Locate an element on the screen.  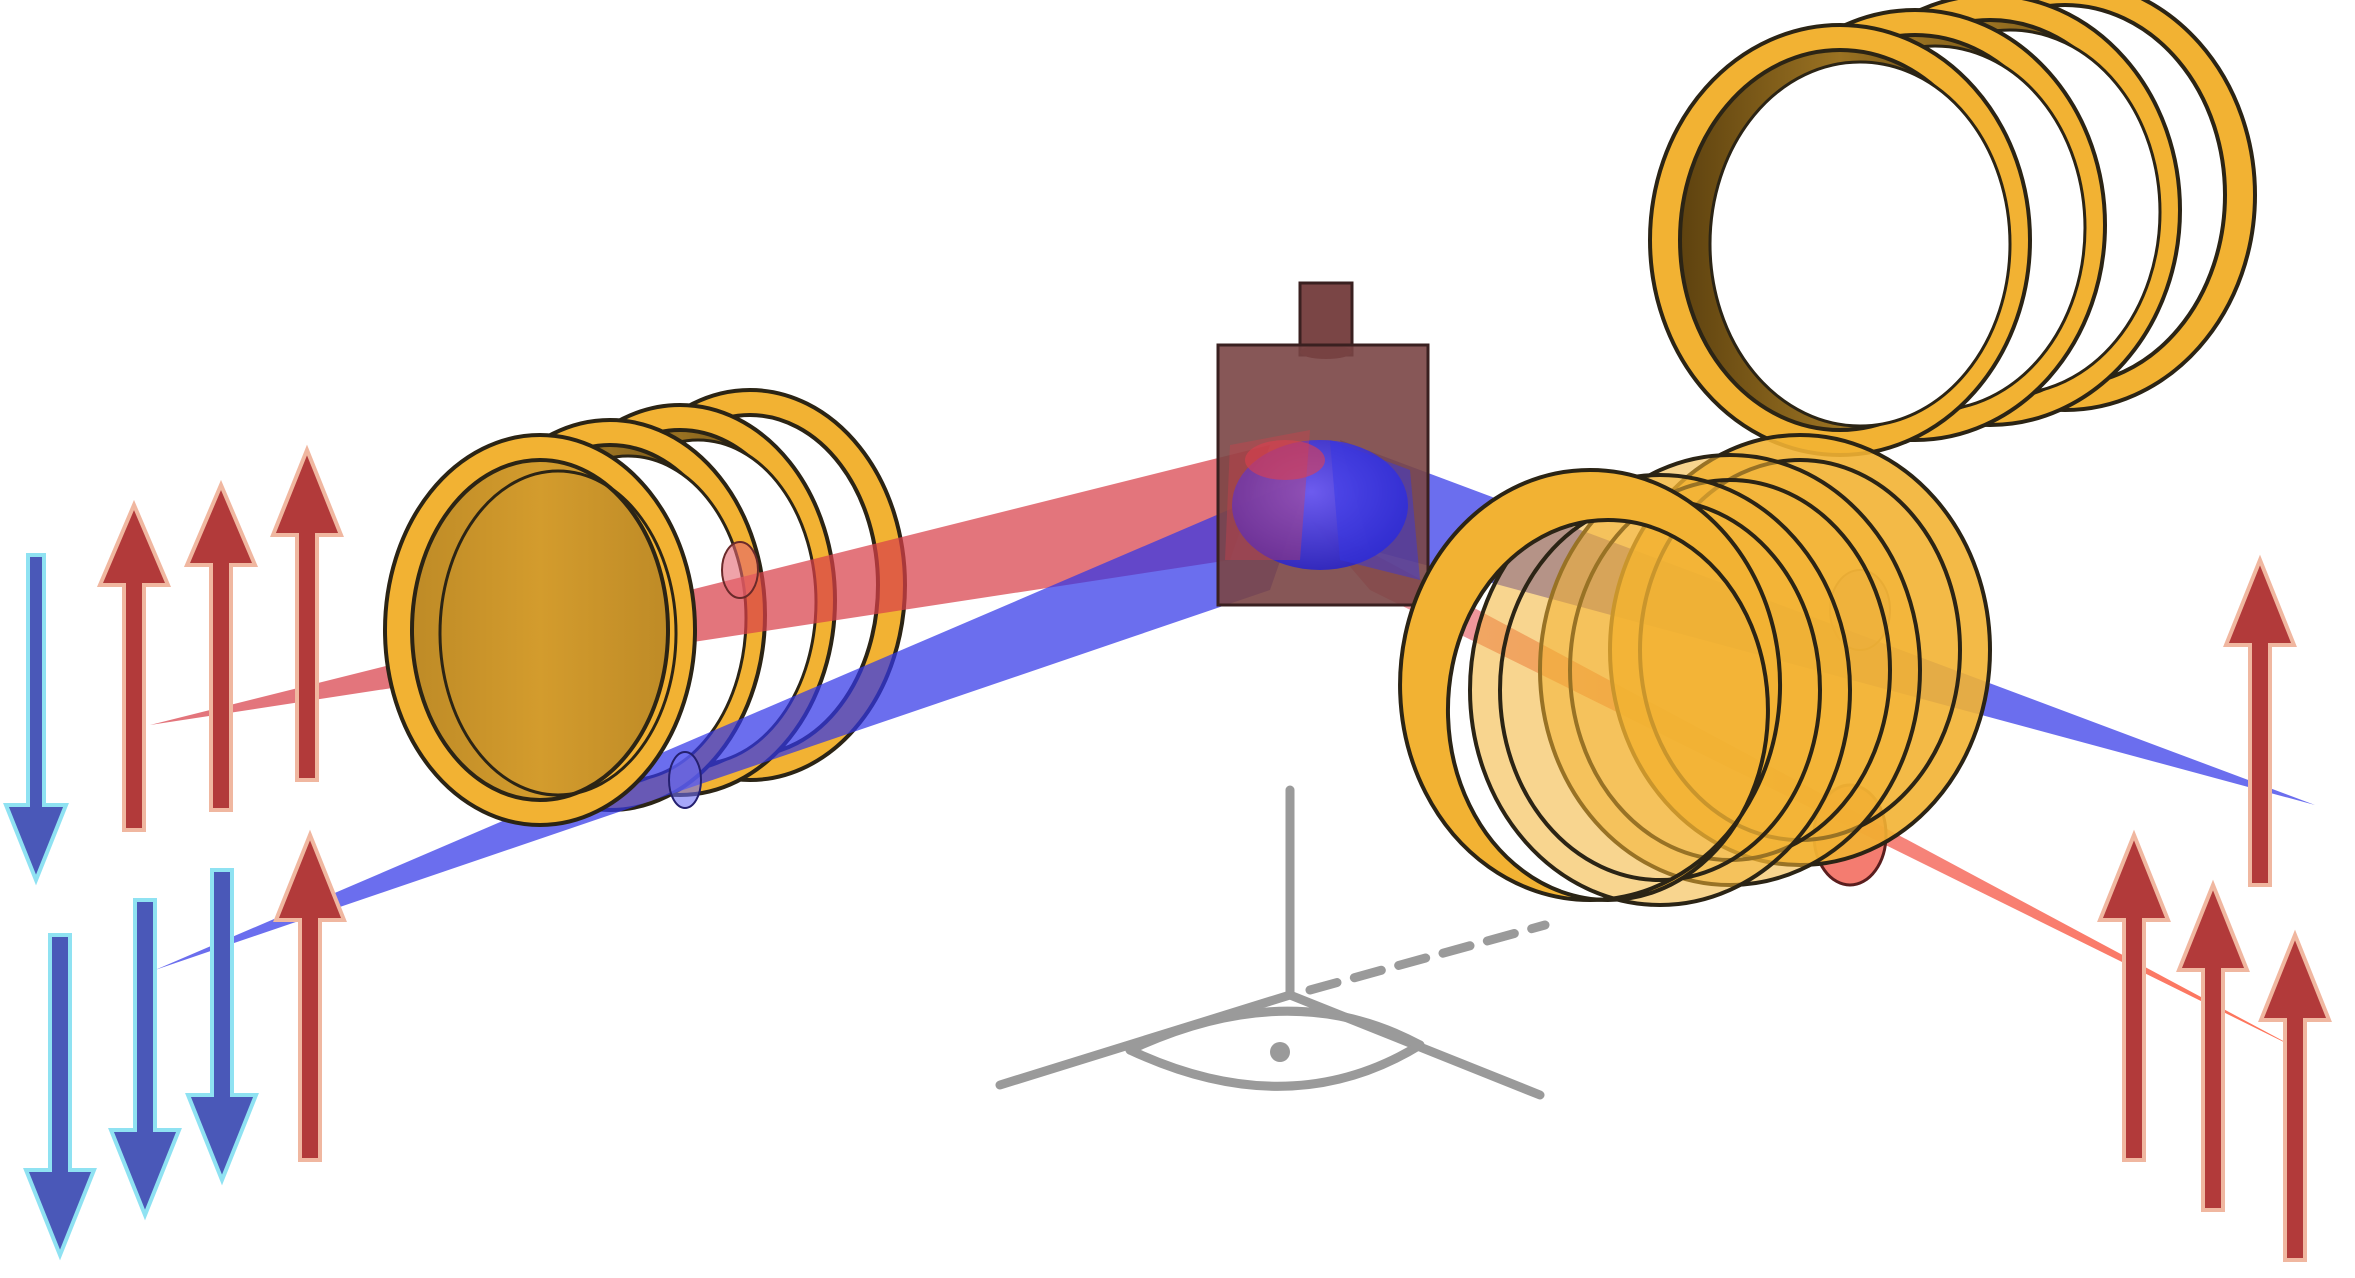
right-back-coil-assembly is located at coordinates (1952, 228).